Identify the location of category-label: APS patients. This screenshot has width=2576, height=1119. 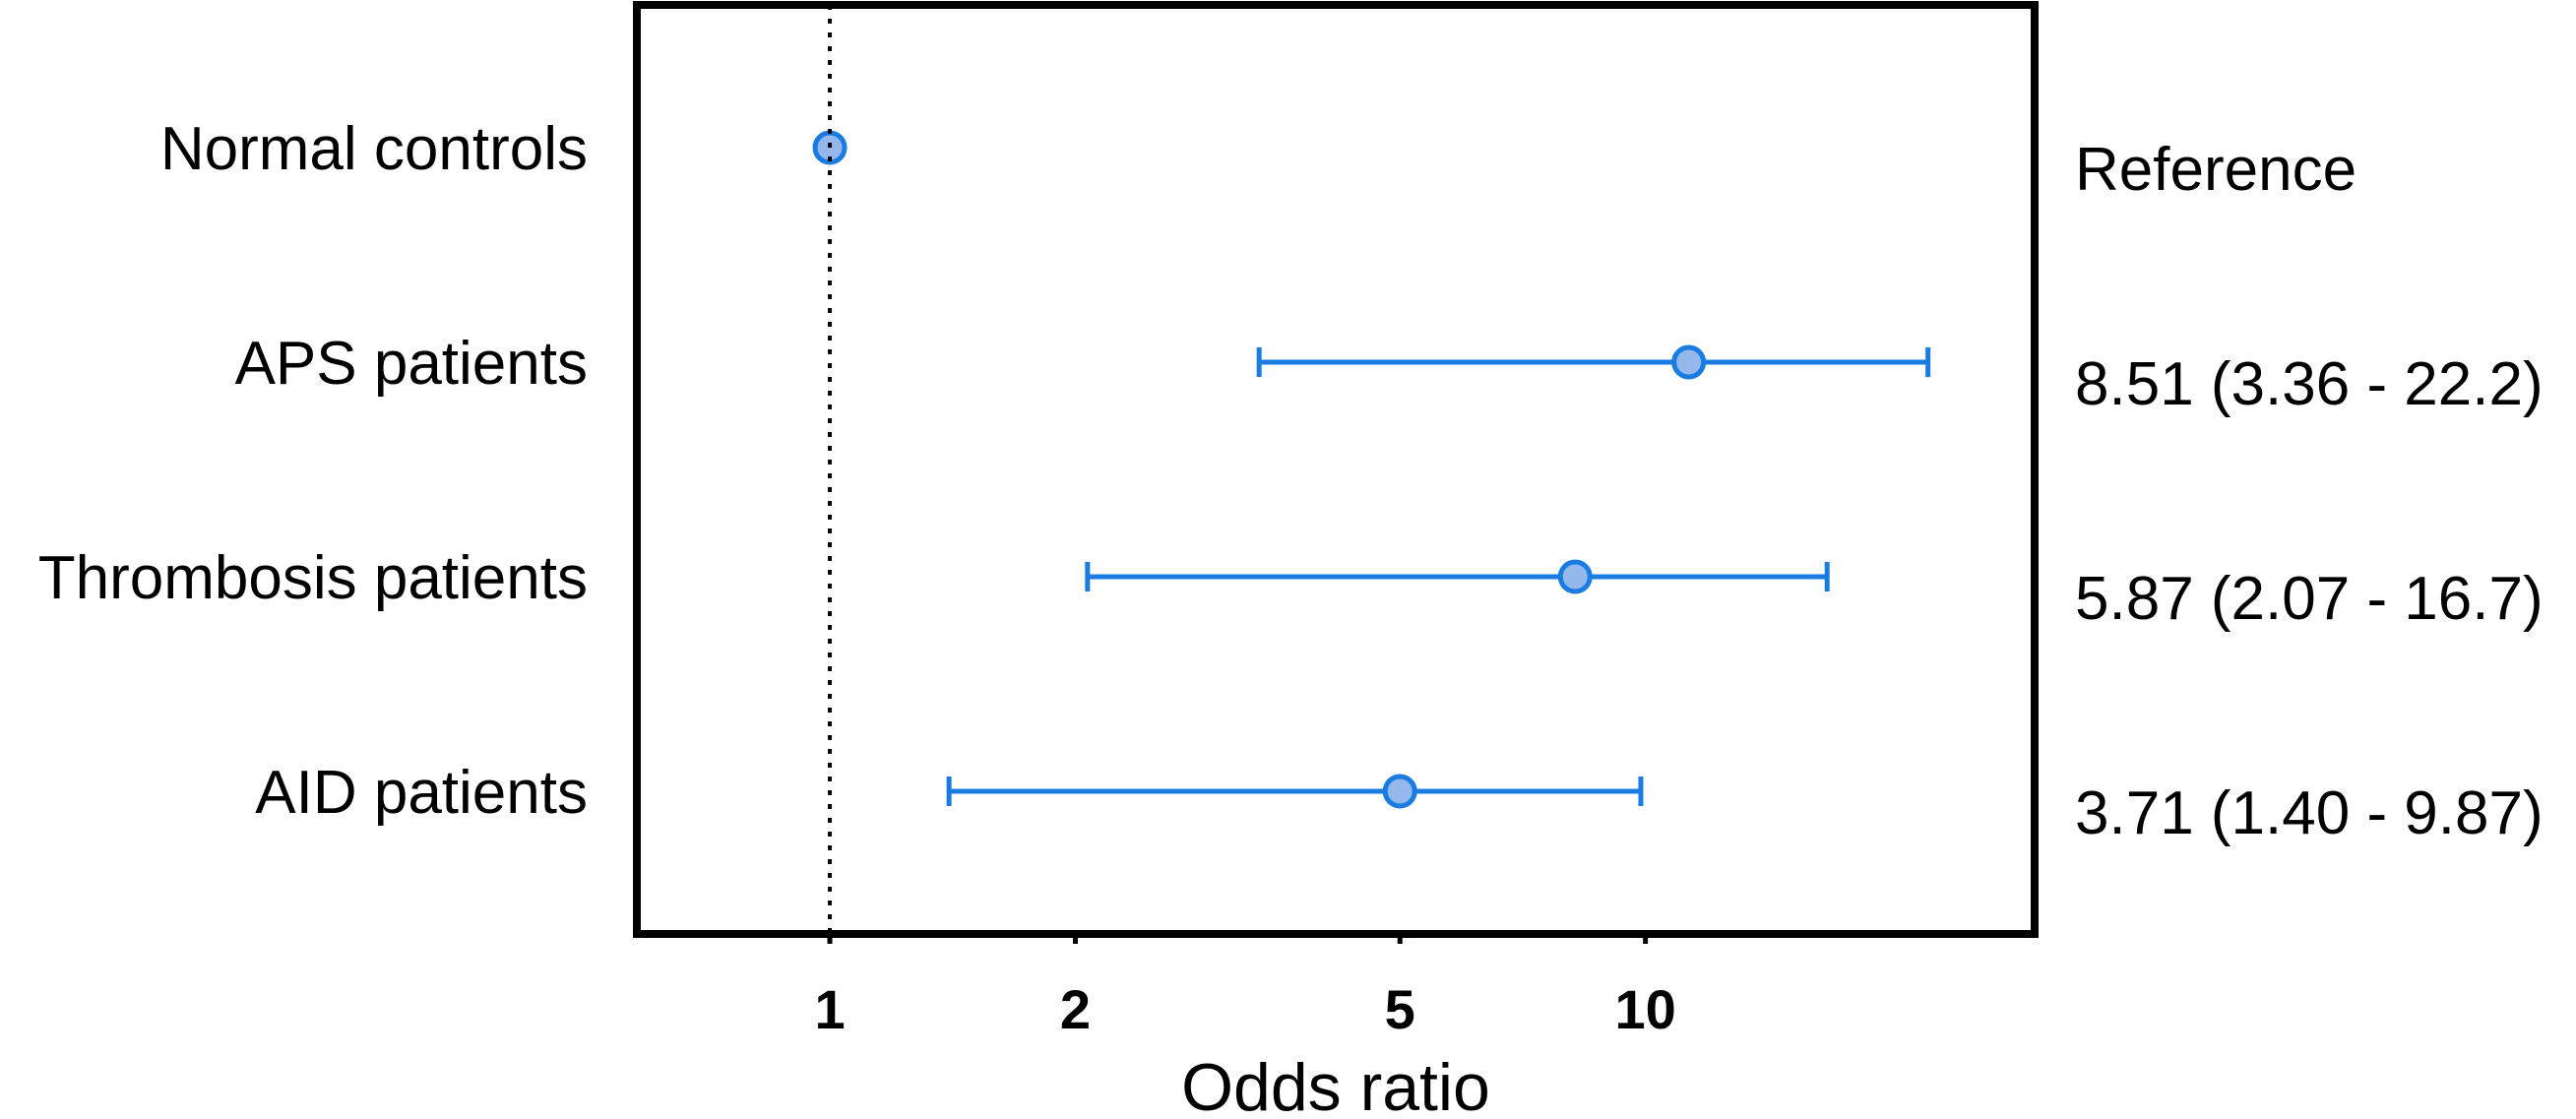
(411, 364).